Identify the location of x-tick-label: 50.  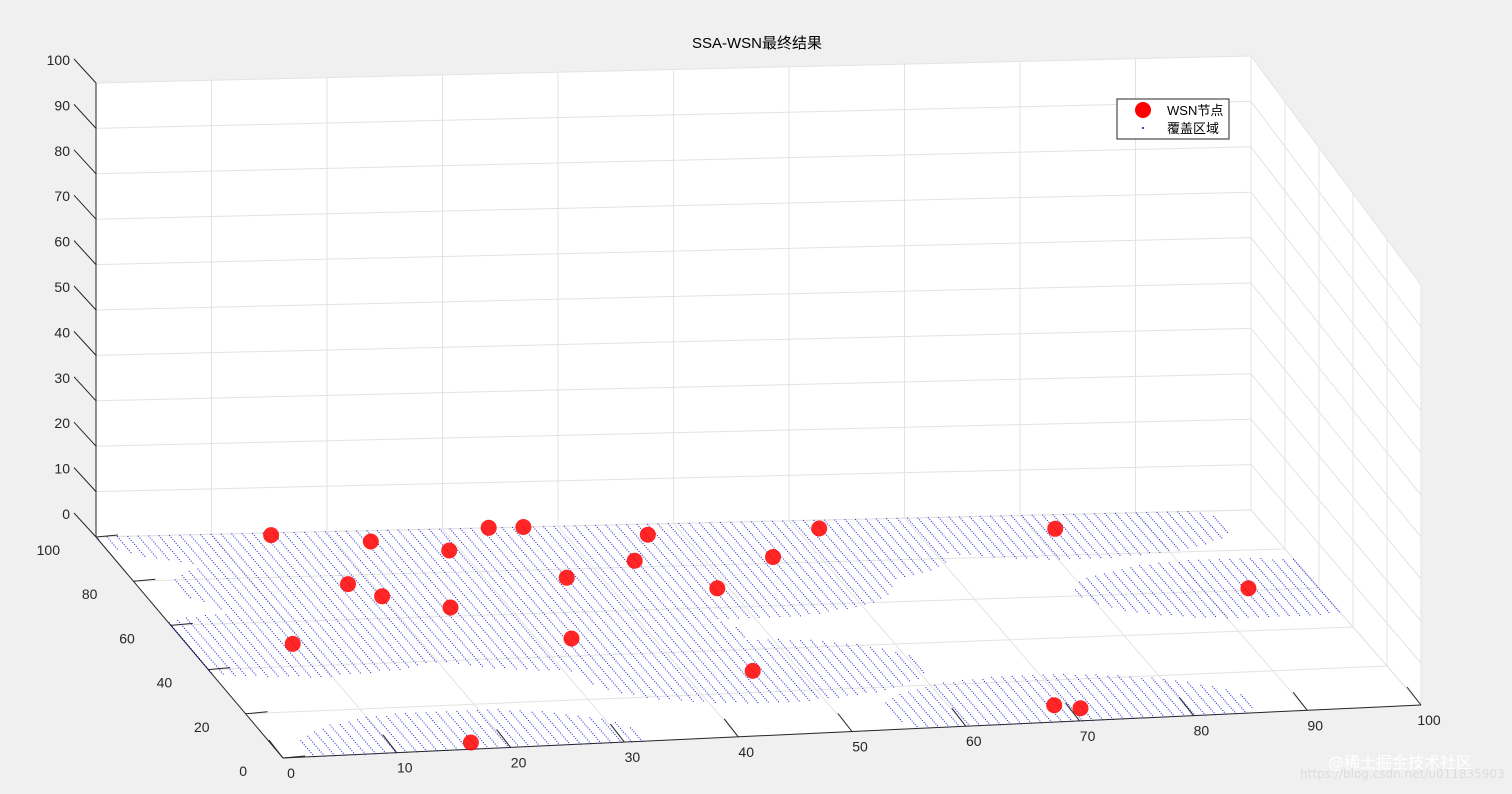
(860, 747).